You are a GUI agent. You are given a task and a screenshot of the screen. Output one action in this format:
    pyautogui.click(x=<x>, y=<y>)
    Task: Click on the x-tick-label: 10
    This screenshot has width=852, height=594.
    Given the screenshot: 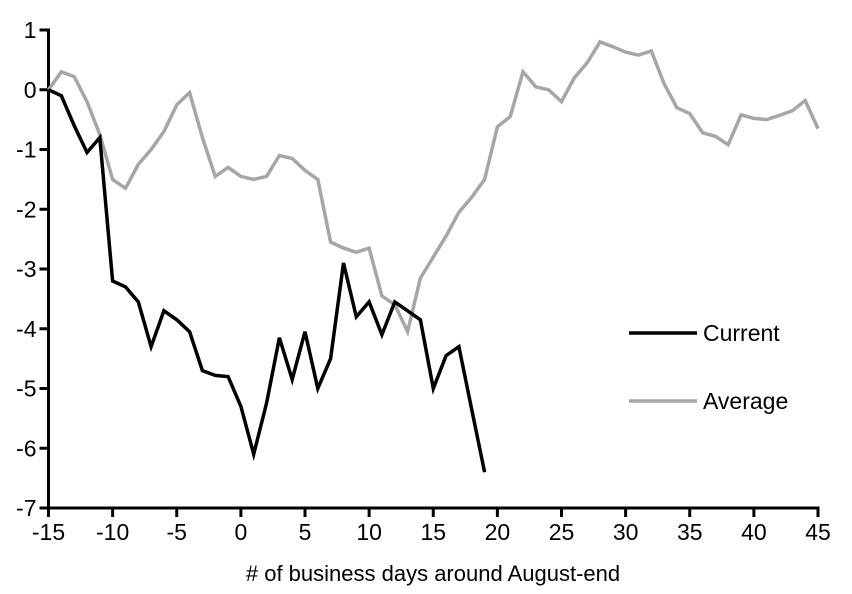 What is the action you would take?
    pyautogui.click(x=369, y=532)
    